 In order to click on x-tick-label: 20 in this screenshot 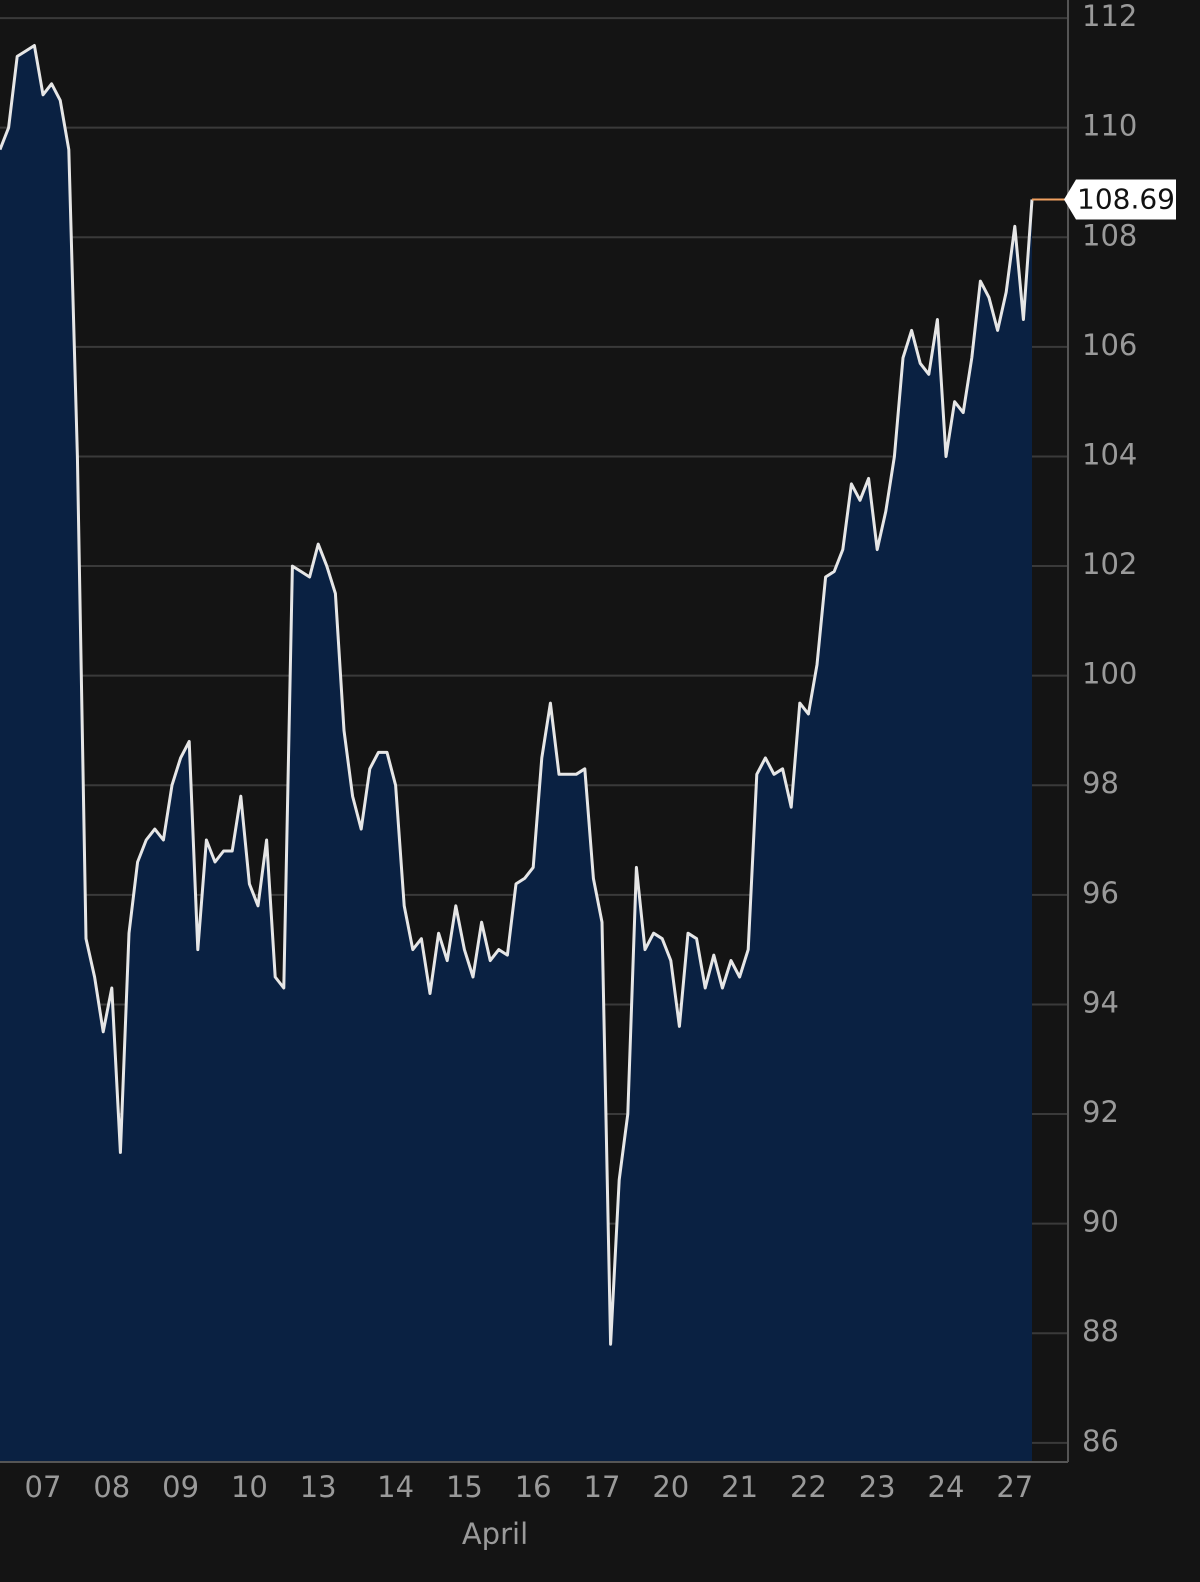, I will do `click(670, 1487)`.